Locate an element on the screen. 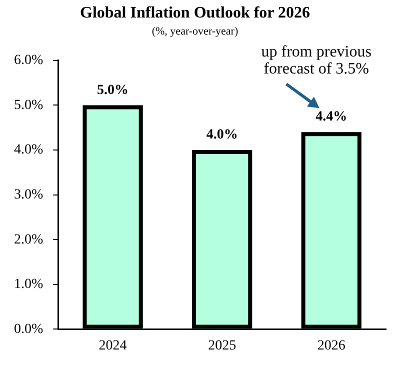  y-tick-label: 1.0% is located at coordinates (29, 284).